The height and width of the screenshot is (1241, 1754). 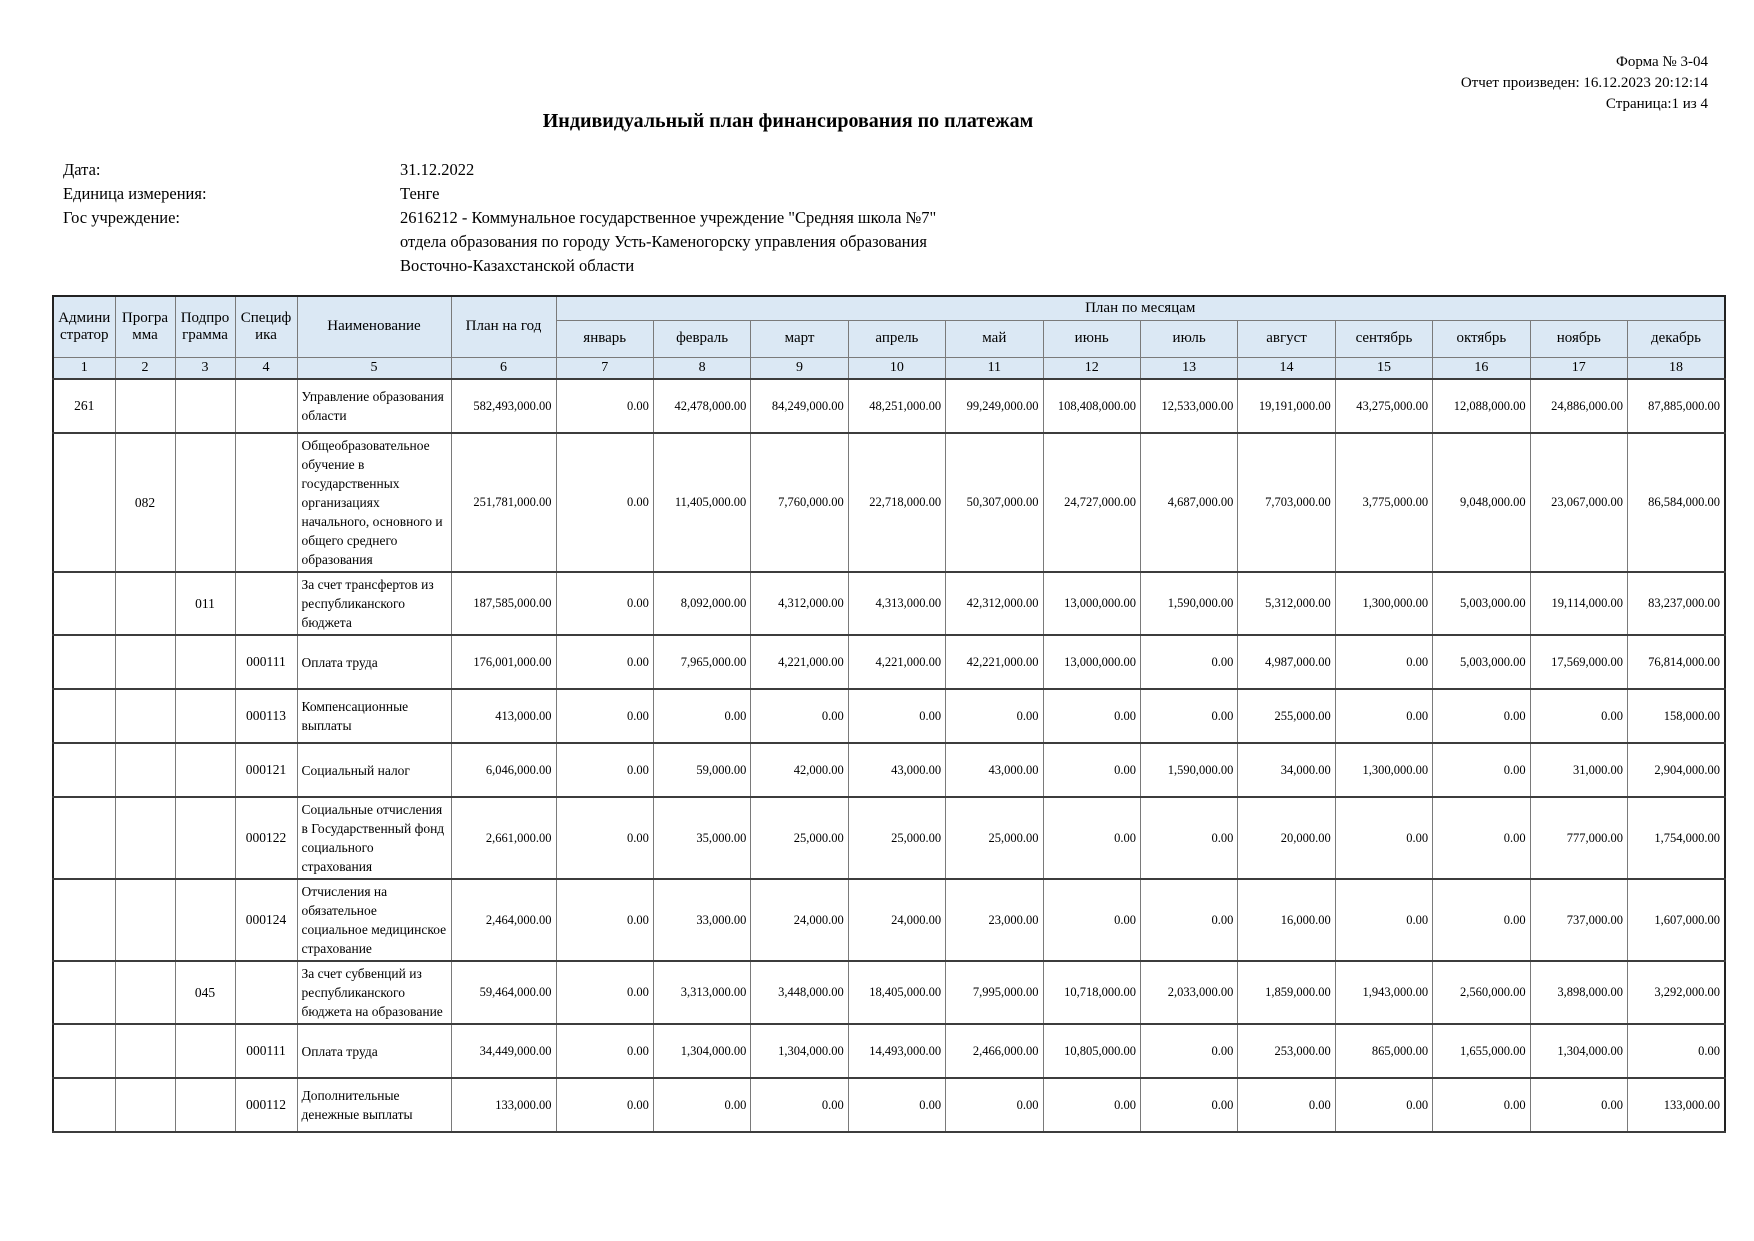 I want to click on cell-month-3: 1,304,000.00, so click(x=799, y=1051).